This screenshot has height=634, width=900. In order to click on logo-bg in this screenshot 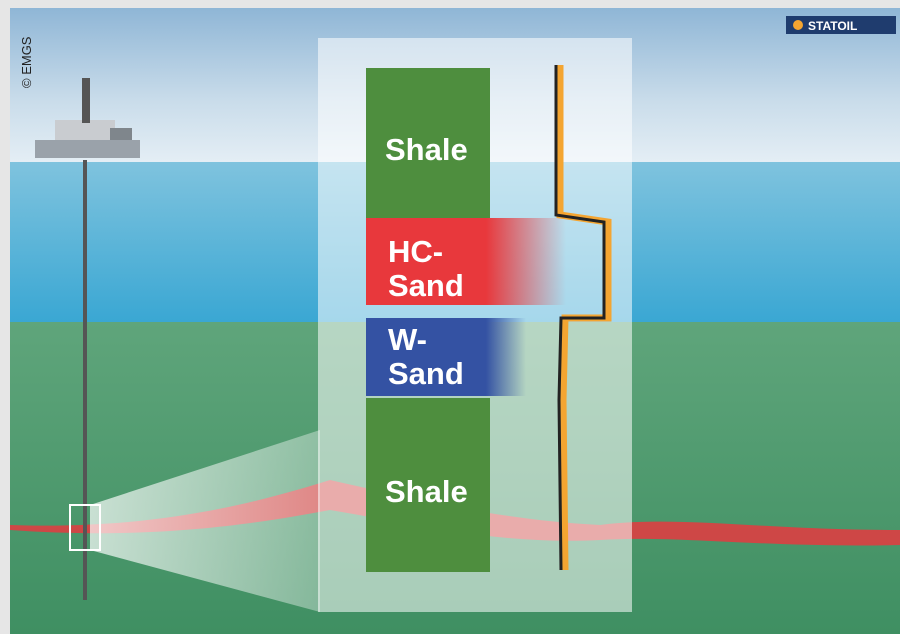, I will do `click(841, 25)`.